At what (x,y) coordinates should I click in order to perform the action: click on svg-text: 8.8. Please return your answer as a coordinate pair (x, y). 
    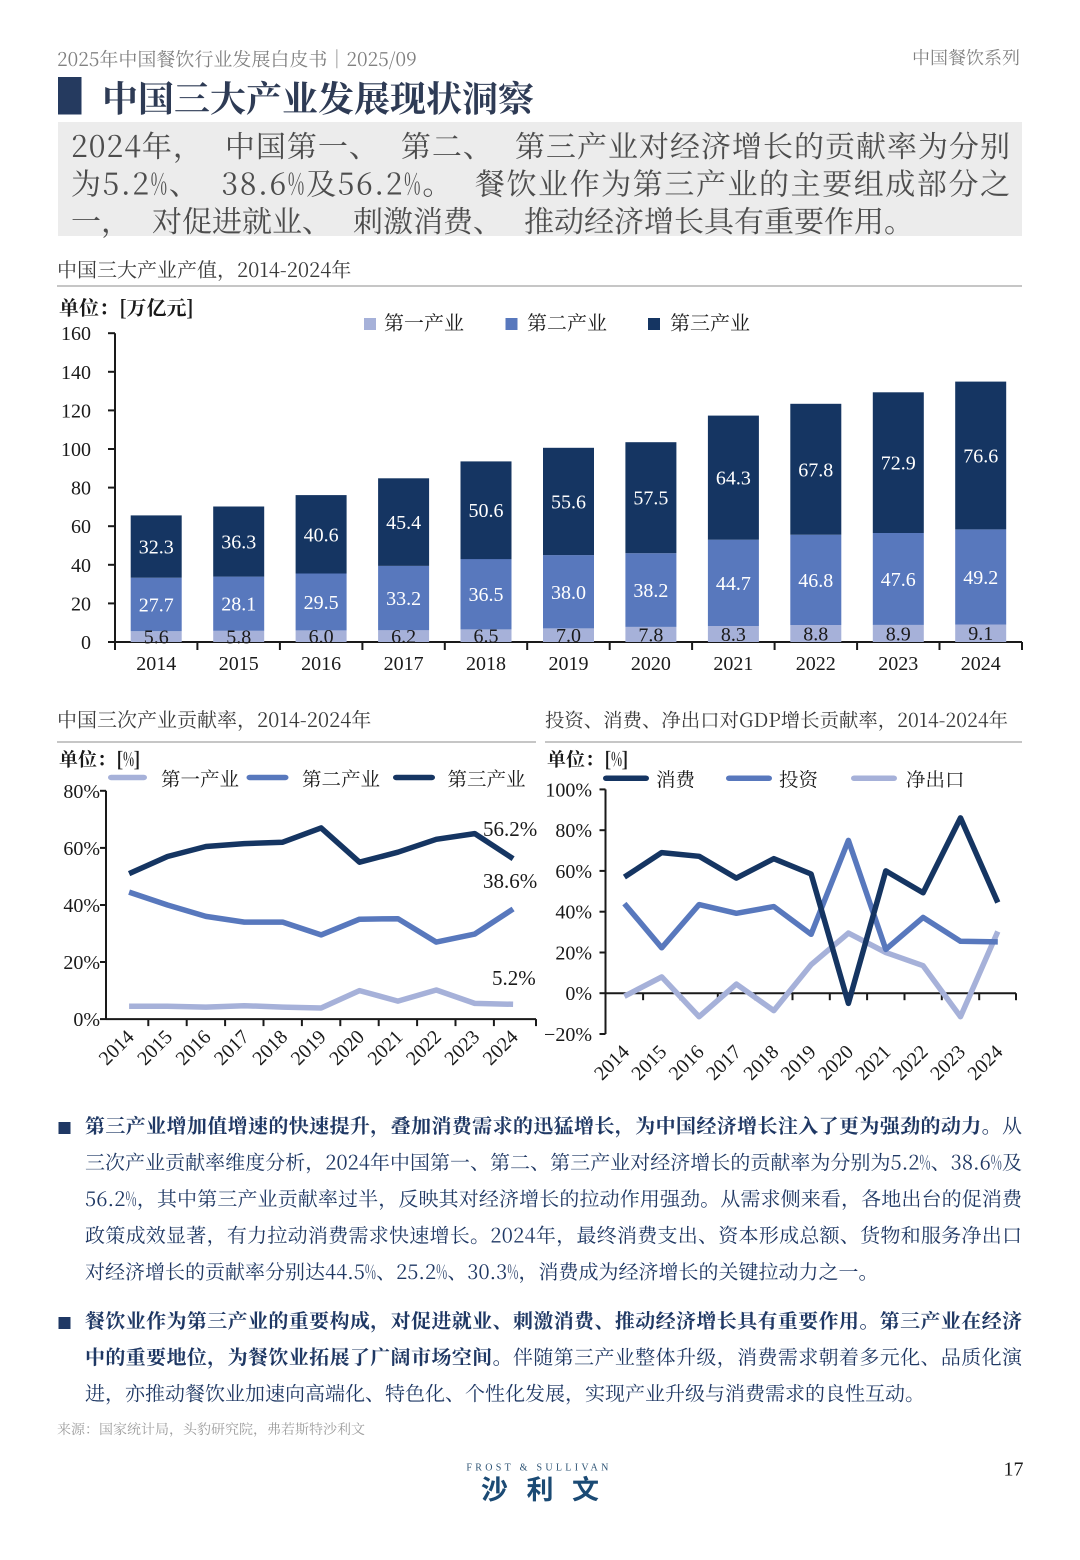
    Looking at the image, I should click on (815, 635).